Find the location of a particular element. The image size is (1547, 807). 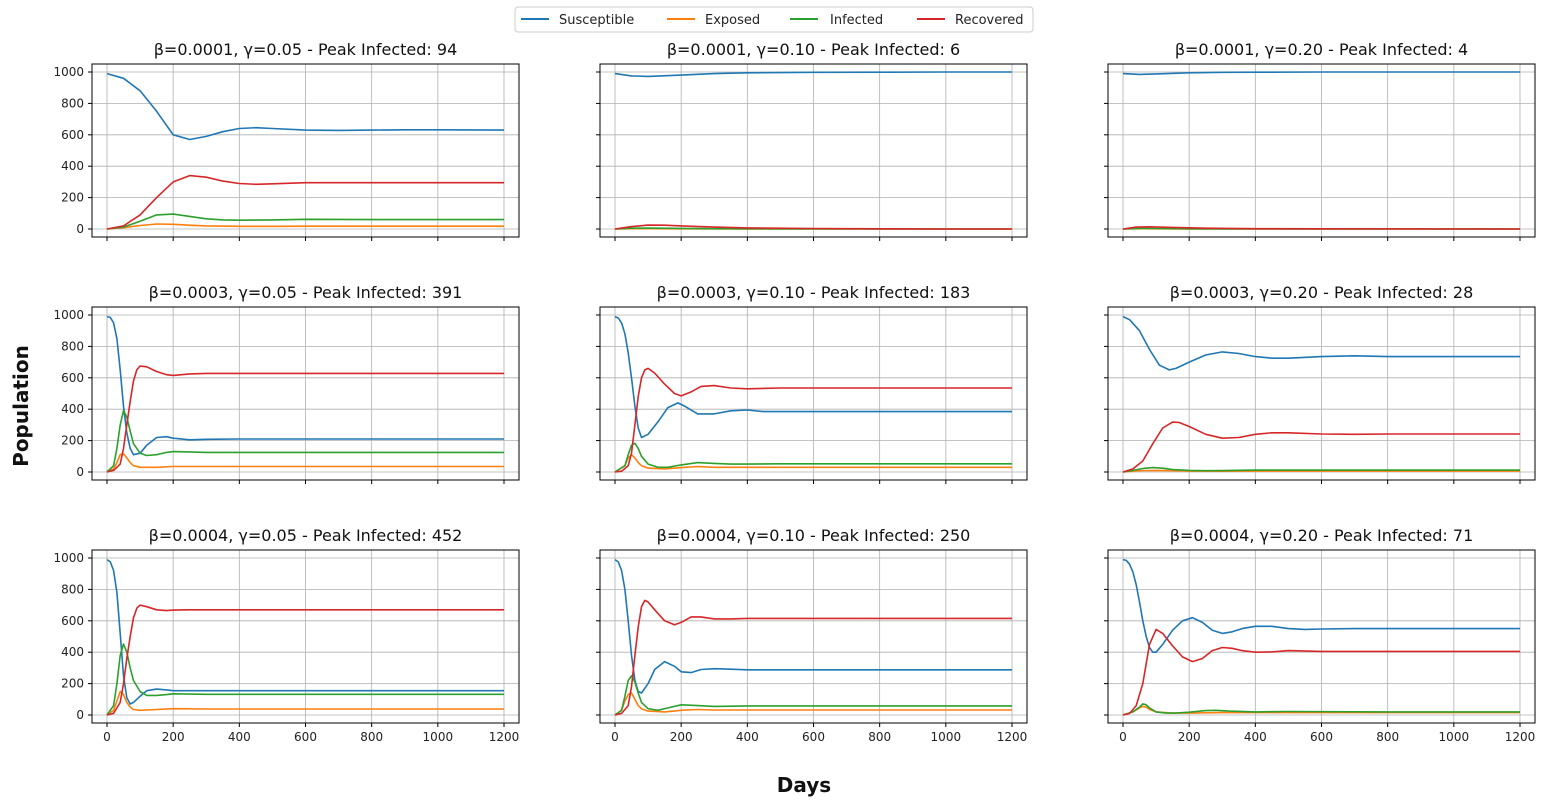

legend-item-recovered: Recovered is located at coordinates (970, 20).